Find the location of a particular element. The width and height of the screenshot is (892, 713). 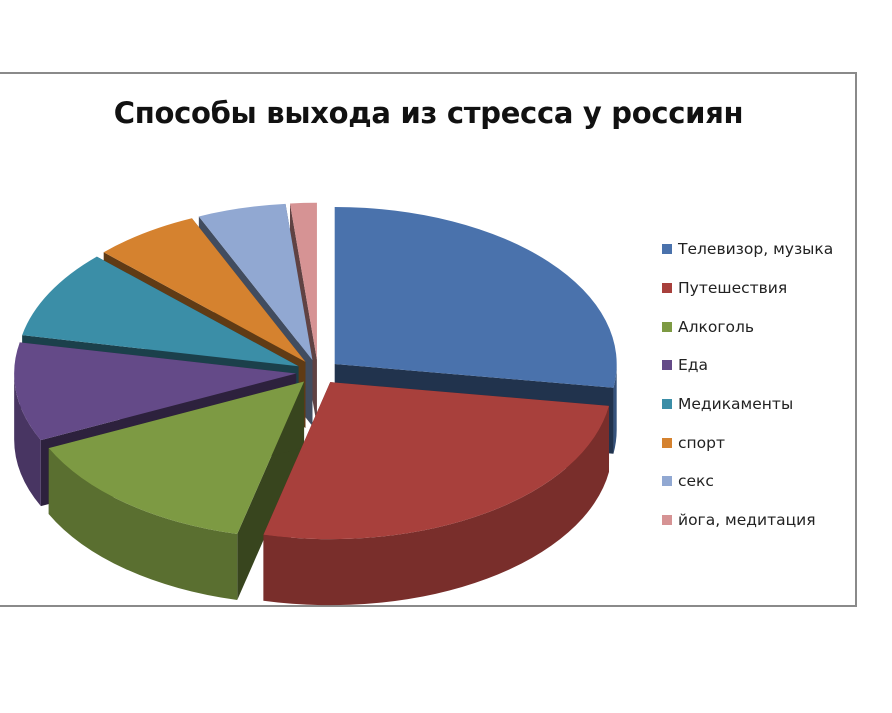

legend-item: Путешествия is located at coordinates (747, 288).